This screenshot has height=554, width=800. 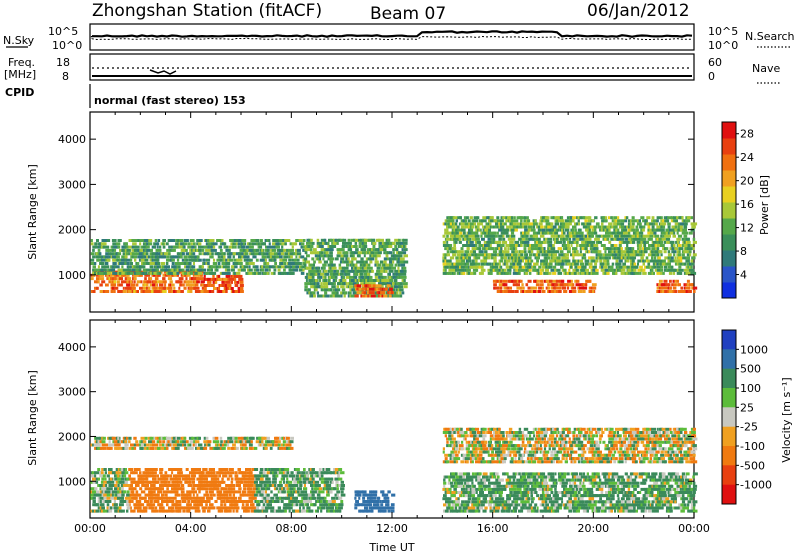 What do you see at coordinates (729, 258) in the screenshot?
I see `colorbar-segment` at bounding box center [729, 258].